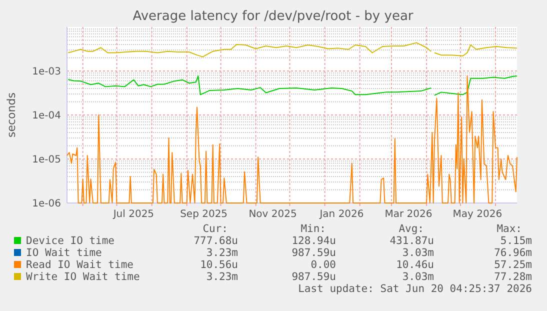 This screenshot has height=311, width=547. What do you see at coordinates (215, 229) in the screenshot?
I see `text: Cur:` at bounding box center [215, 229].